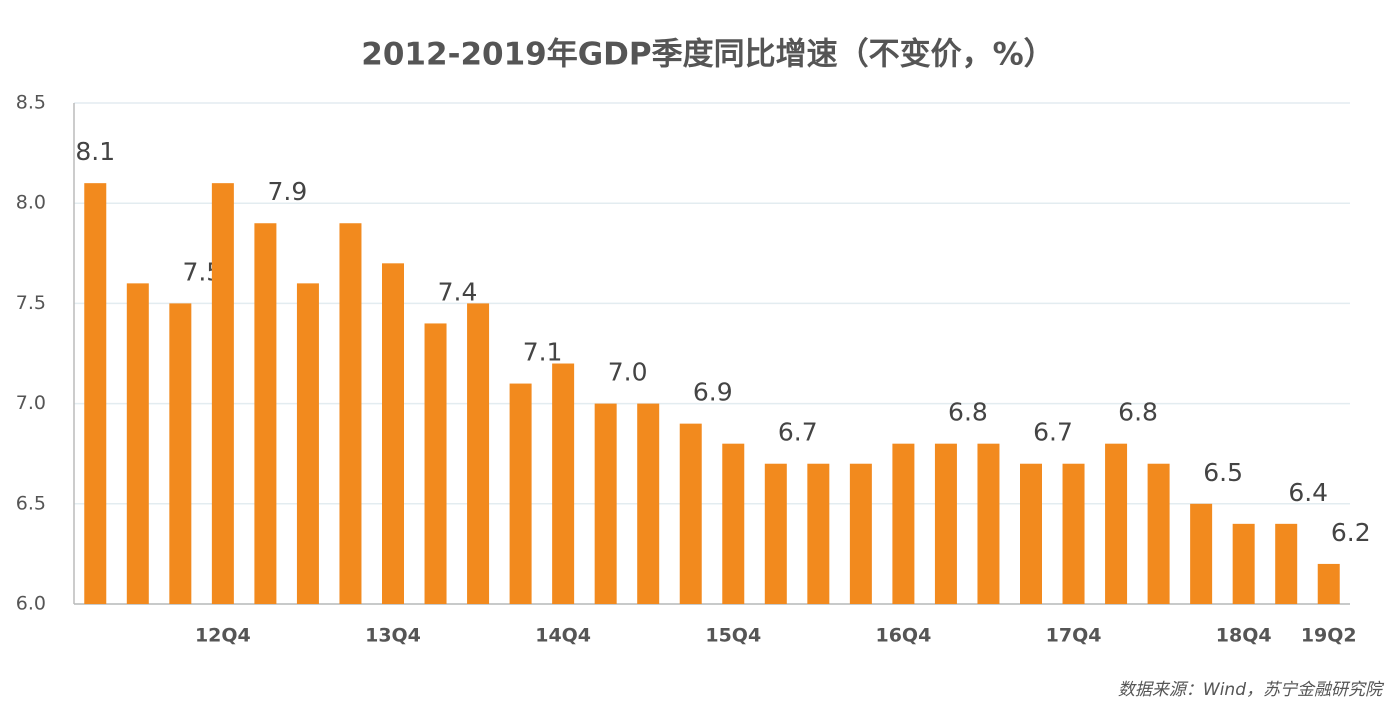 The image size is (1398, 726). I want to click on source-note: 数据来源：Wind，苏宁金融研究院, so click(1251, 690).